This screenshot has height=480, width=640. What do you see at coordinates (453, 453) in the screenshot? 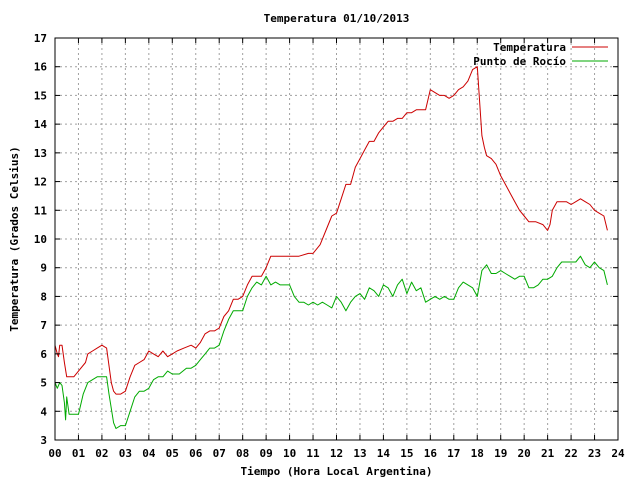
I see `x-tick-label: 17` at bounding box center [453, 453].